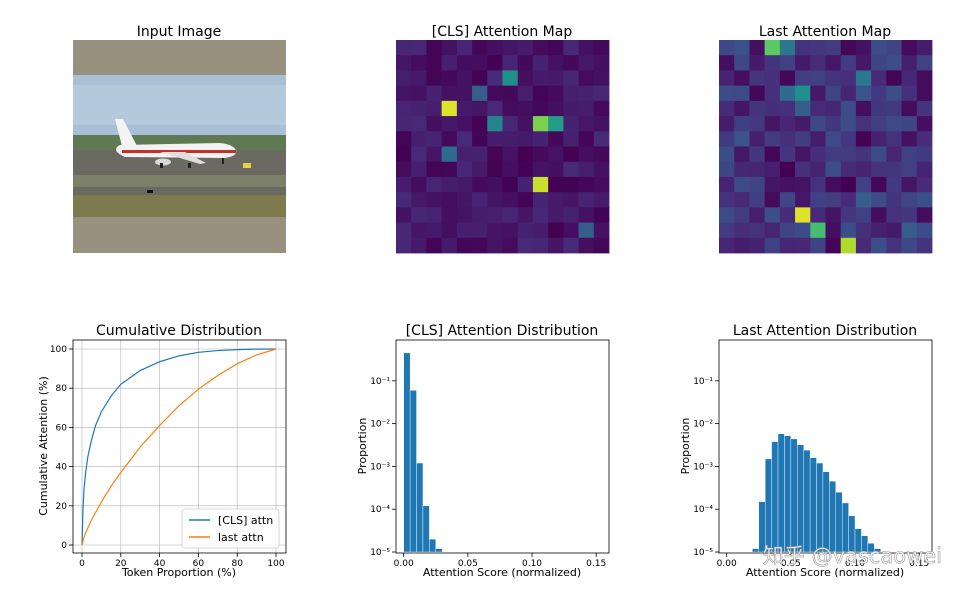 The height and width of the screenshot is (599, 967). Describe the element at coordinates (245, 520) in the screenshot. I see `legend-cls-label: [CLS] attn` at that location.